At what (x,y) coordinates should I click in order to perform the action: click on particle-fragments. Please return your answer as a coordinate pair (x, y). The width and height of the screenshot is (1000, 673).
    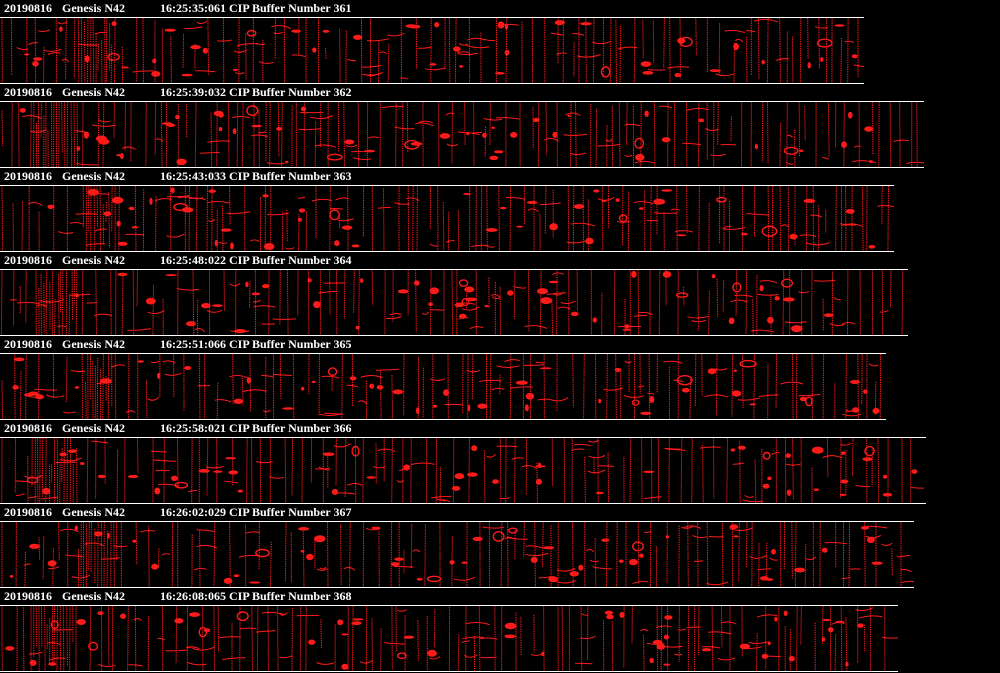
    Looking at the image, I should click on (452, 388).